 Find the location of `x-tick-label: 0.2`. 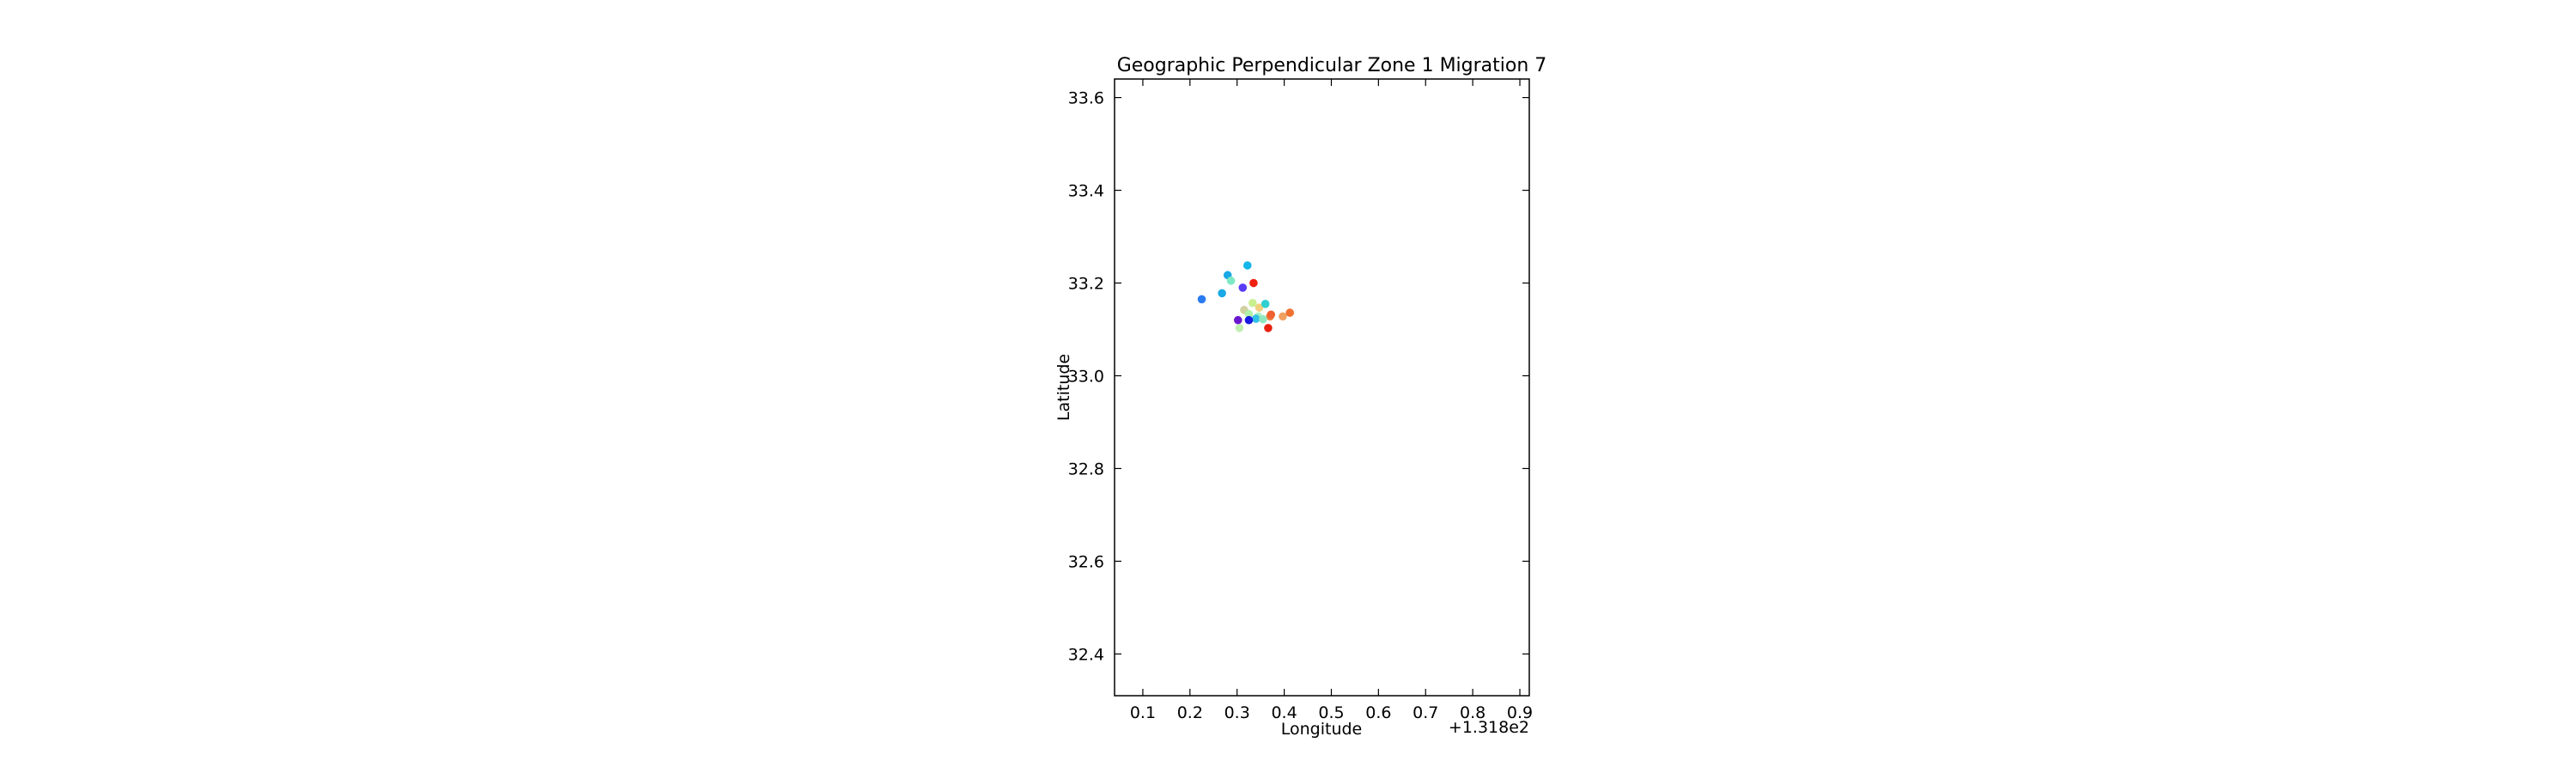

x-tick-label: 0.2 is located at coordinates (1190, 712).